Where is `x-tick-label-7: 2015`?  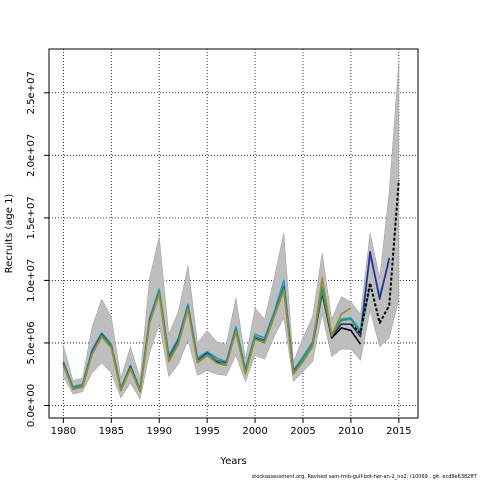 x-tick-label-7: 2015 is located at coordinates (398, 431).